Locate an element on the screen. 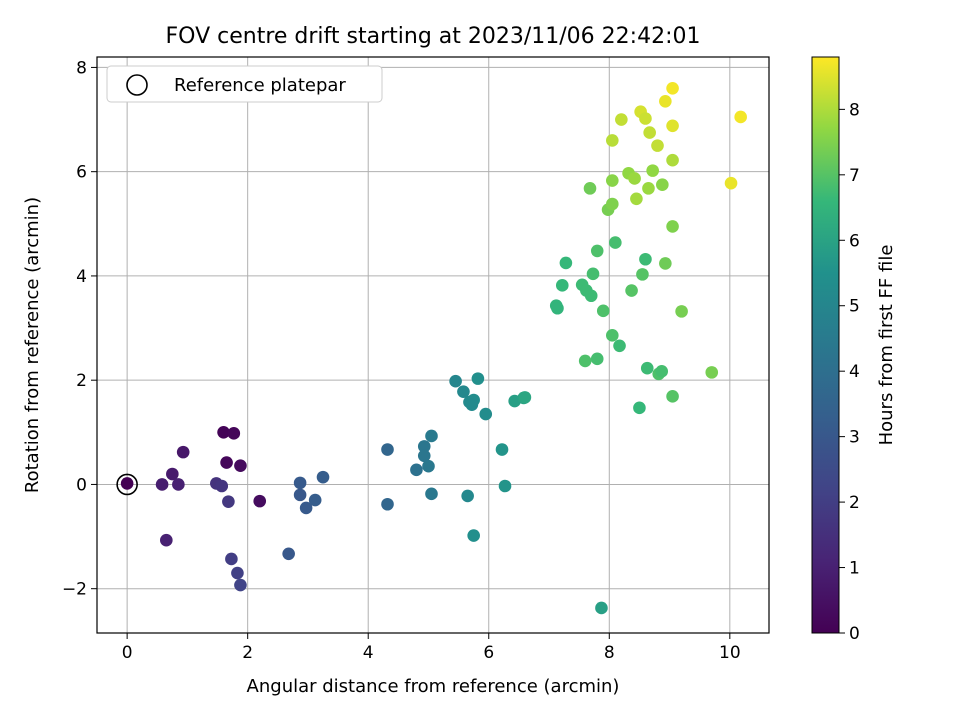 The height and width of the screenshot is (720, 960). reference-marker-layer is located at coordinates (127, 484).